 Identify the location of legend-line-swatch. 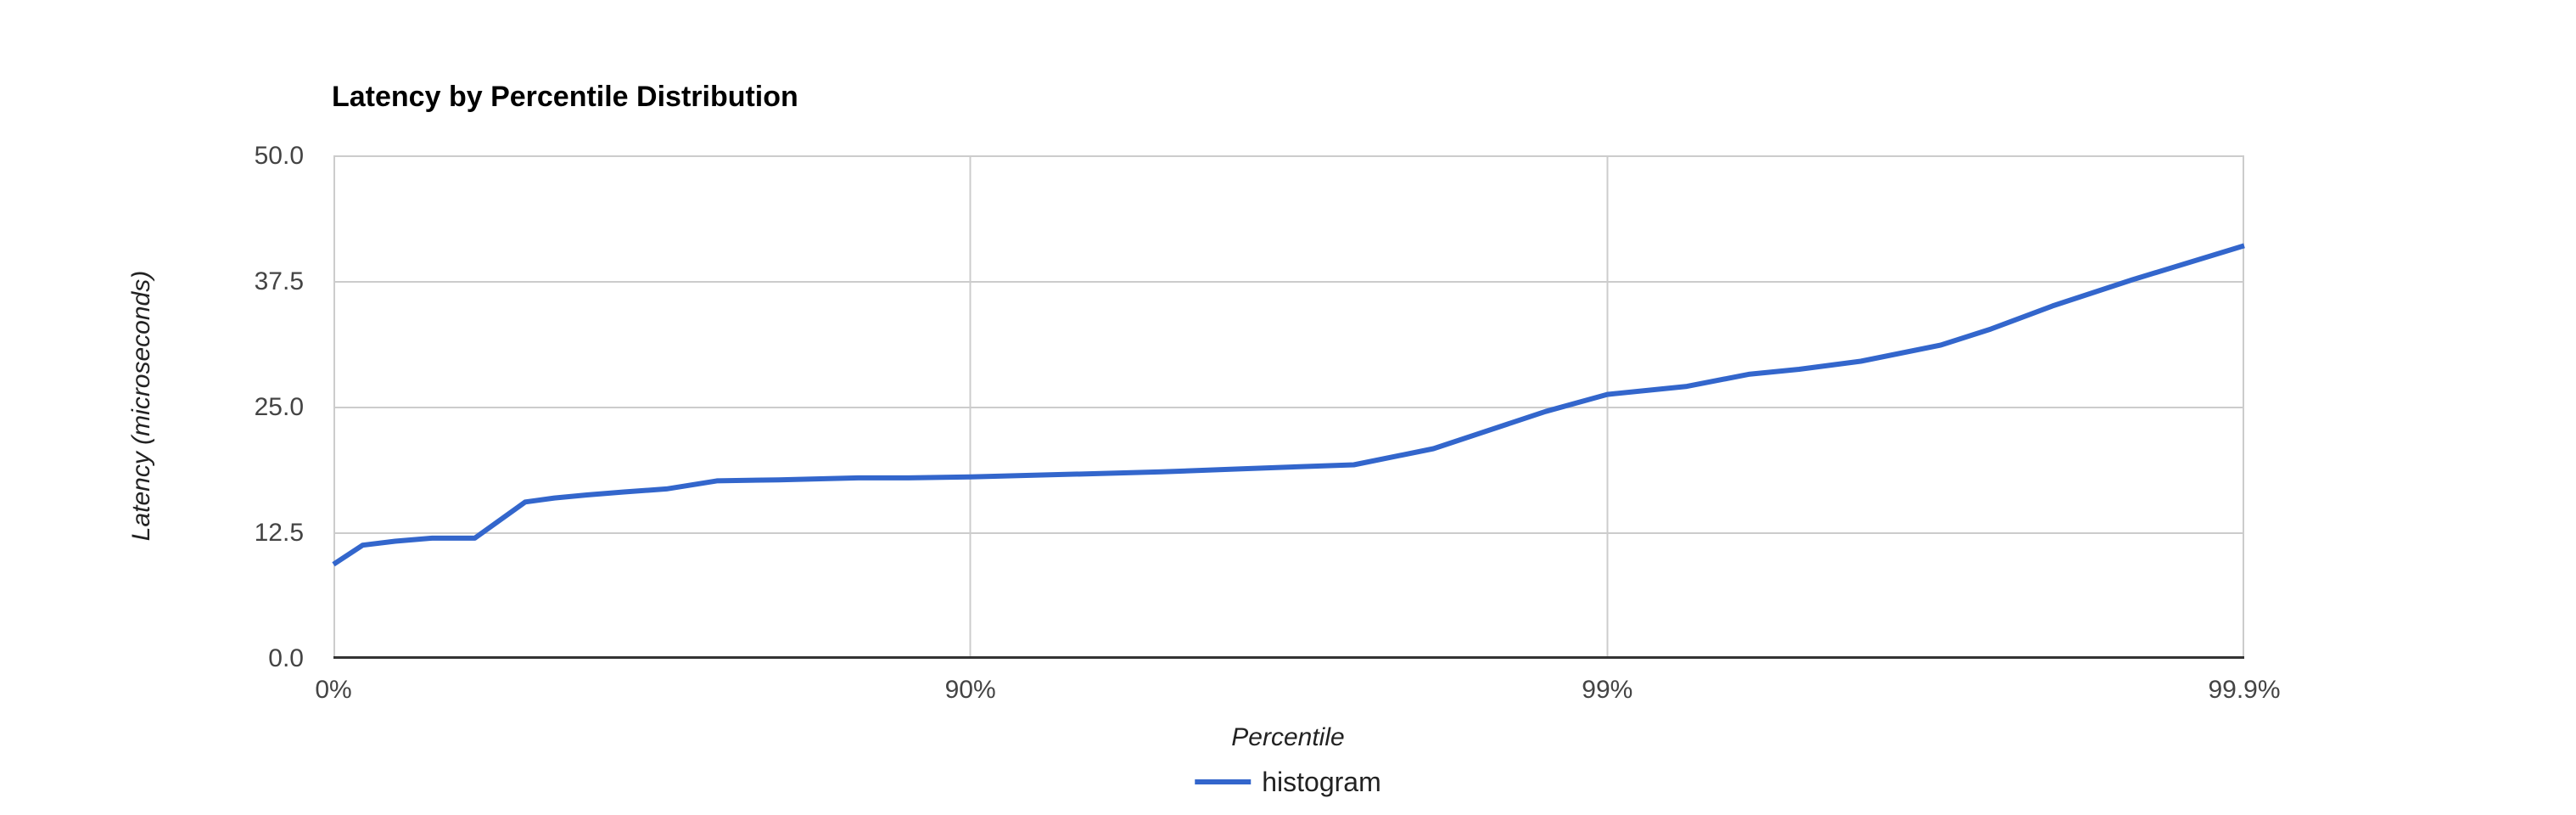
(1223, 781).